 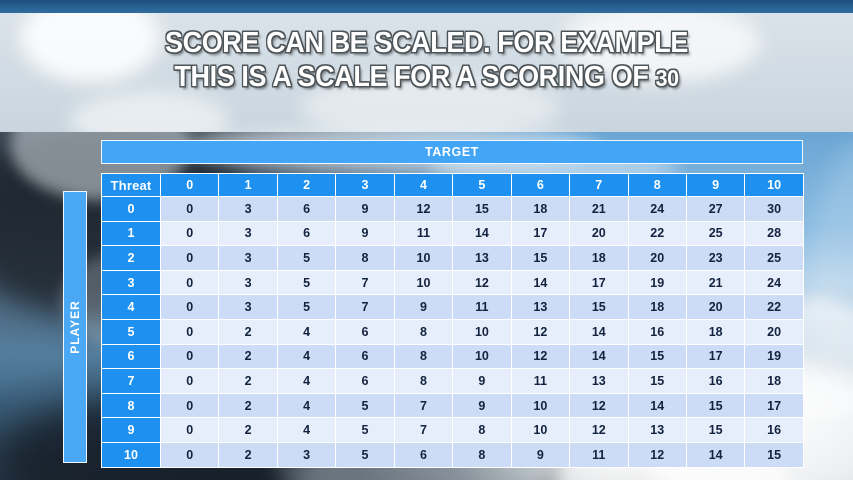 What do you see at coordinates (774, 233) in the screenshot?
I see `matrix-cell: 28` at bounding box center [774, 233].